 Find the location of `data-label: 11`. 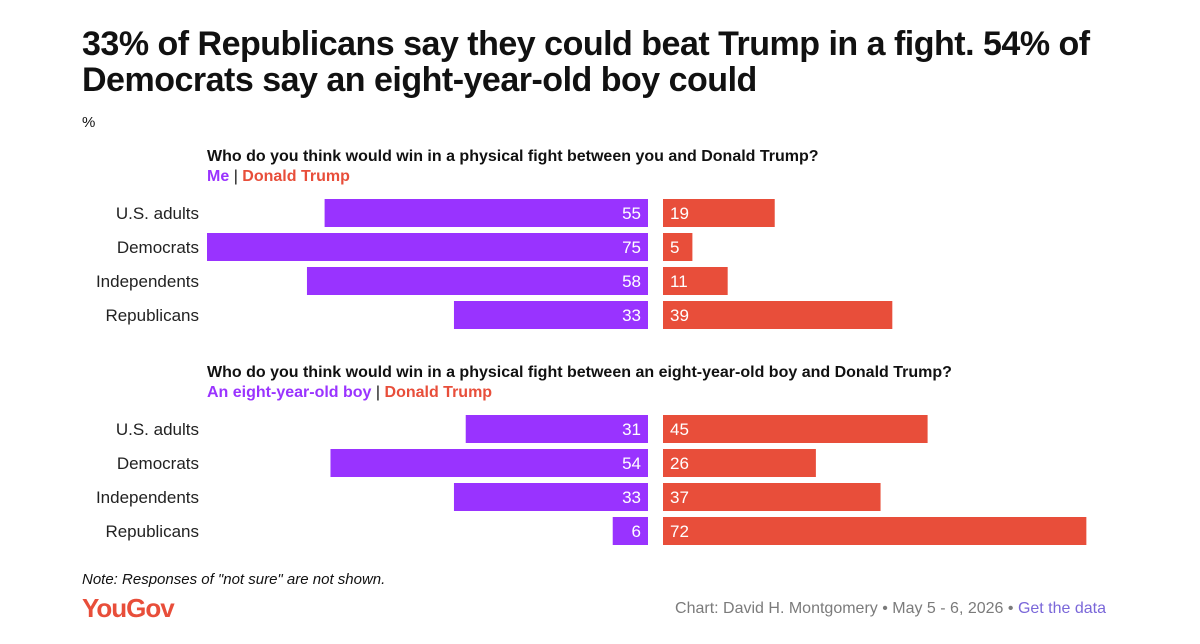

data-label: 11 is located at coordinates (679, 281).